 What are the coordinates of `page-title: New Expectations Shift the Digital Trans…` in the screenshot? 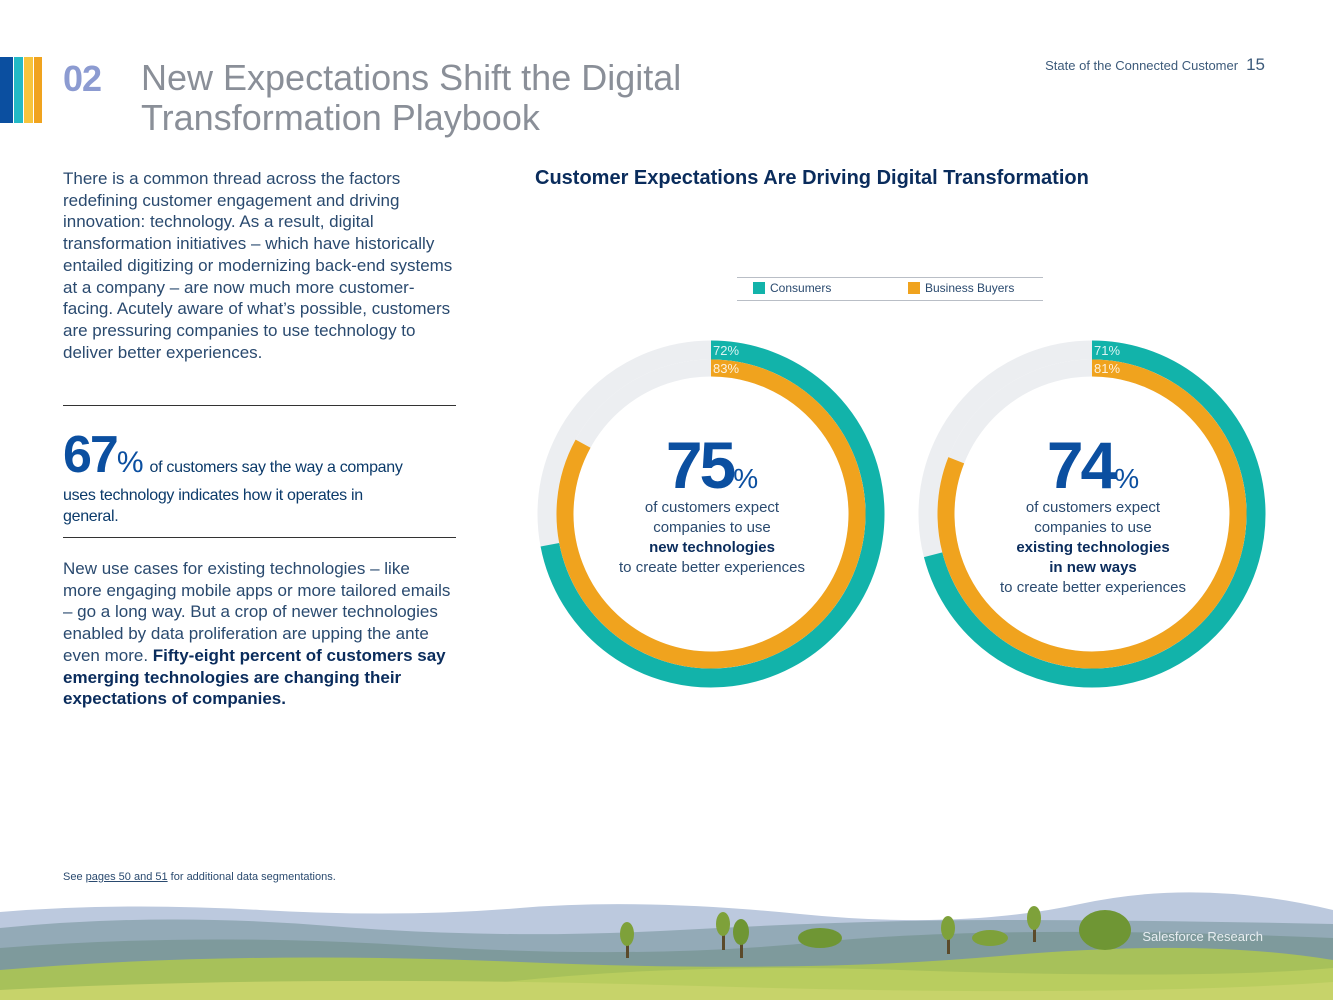 It's located at (491, 98).